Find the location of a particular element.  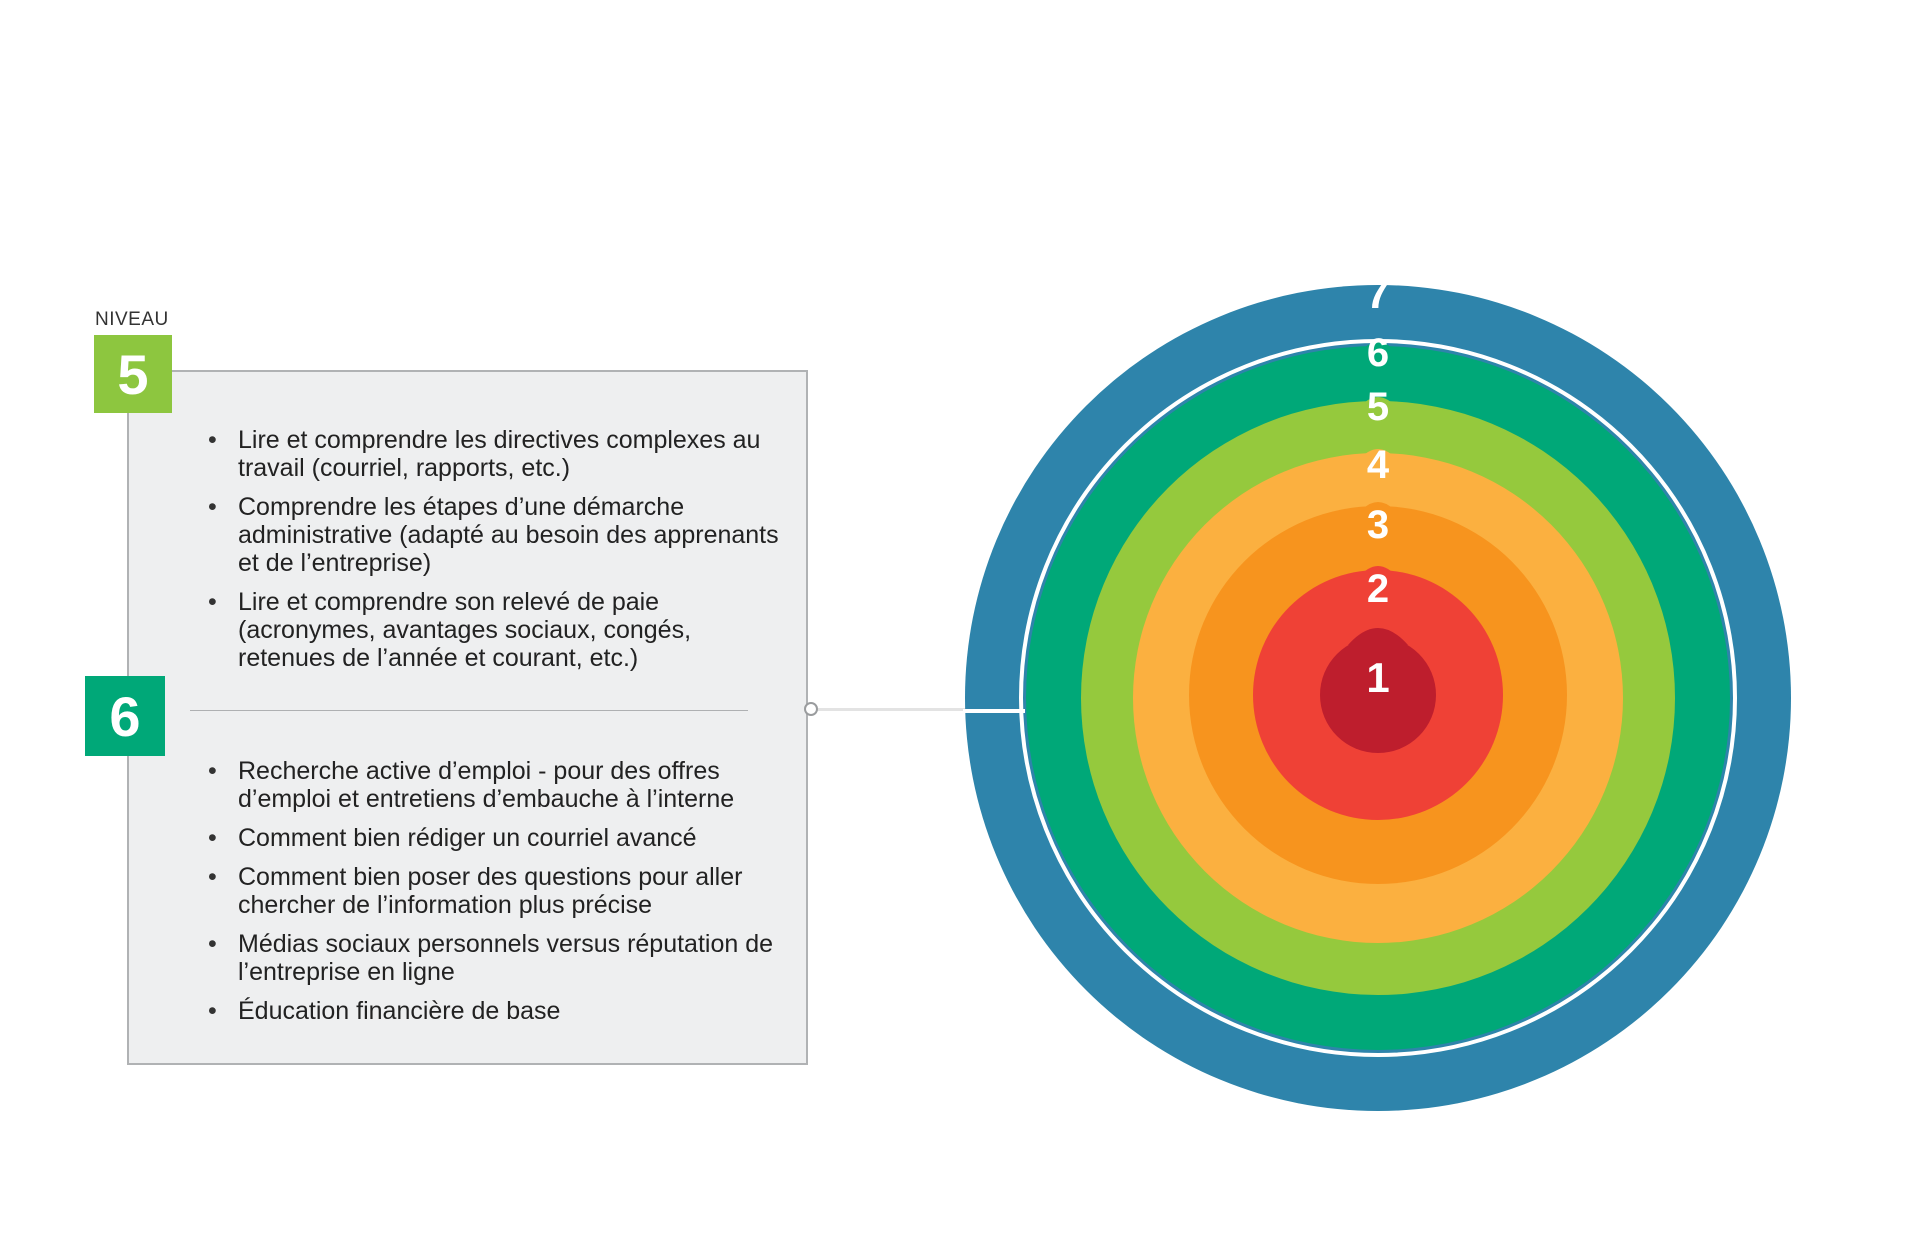

ring-connector-tick is located at coordinates (994, 711).